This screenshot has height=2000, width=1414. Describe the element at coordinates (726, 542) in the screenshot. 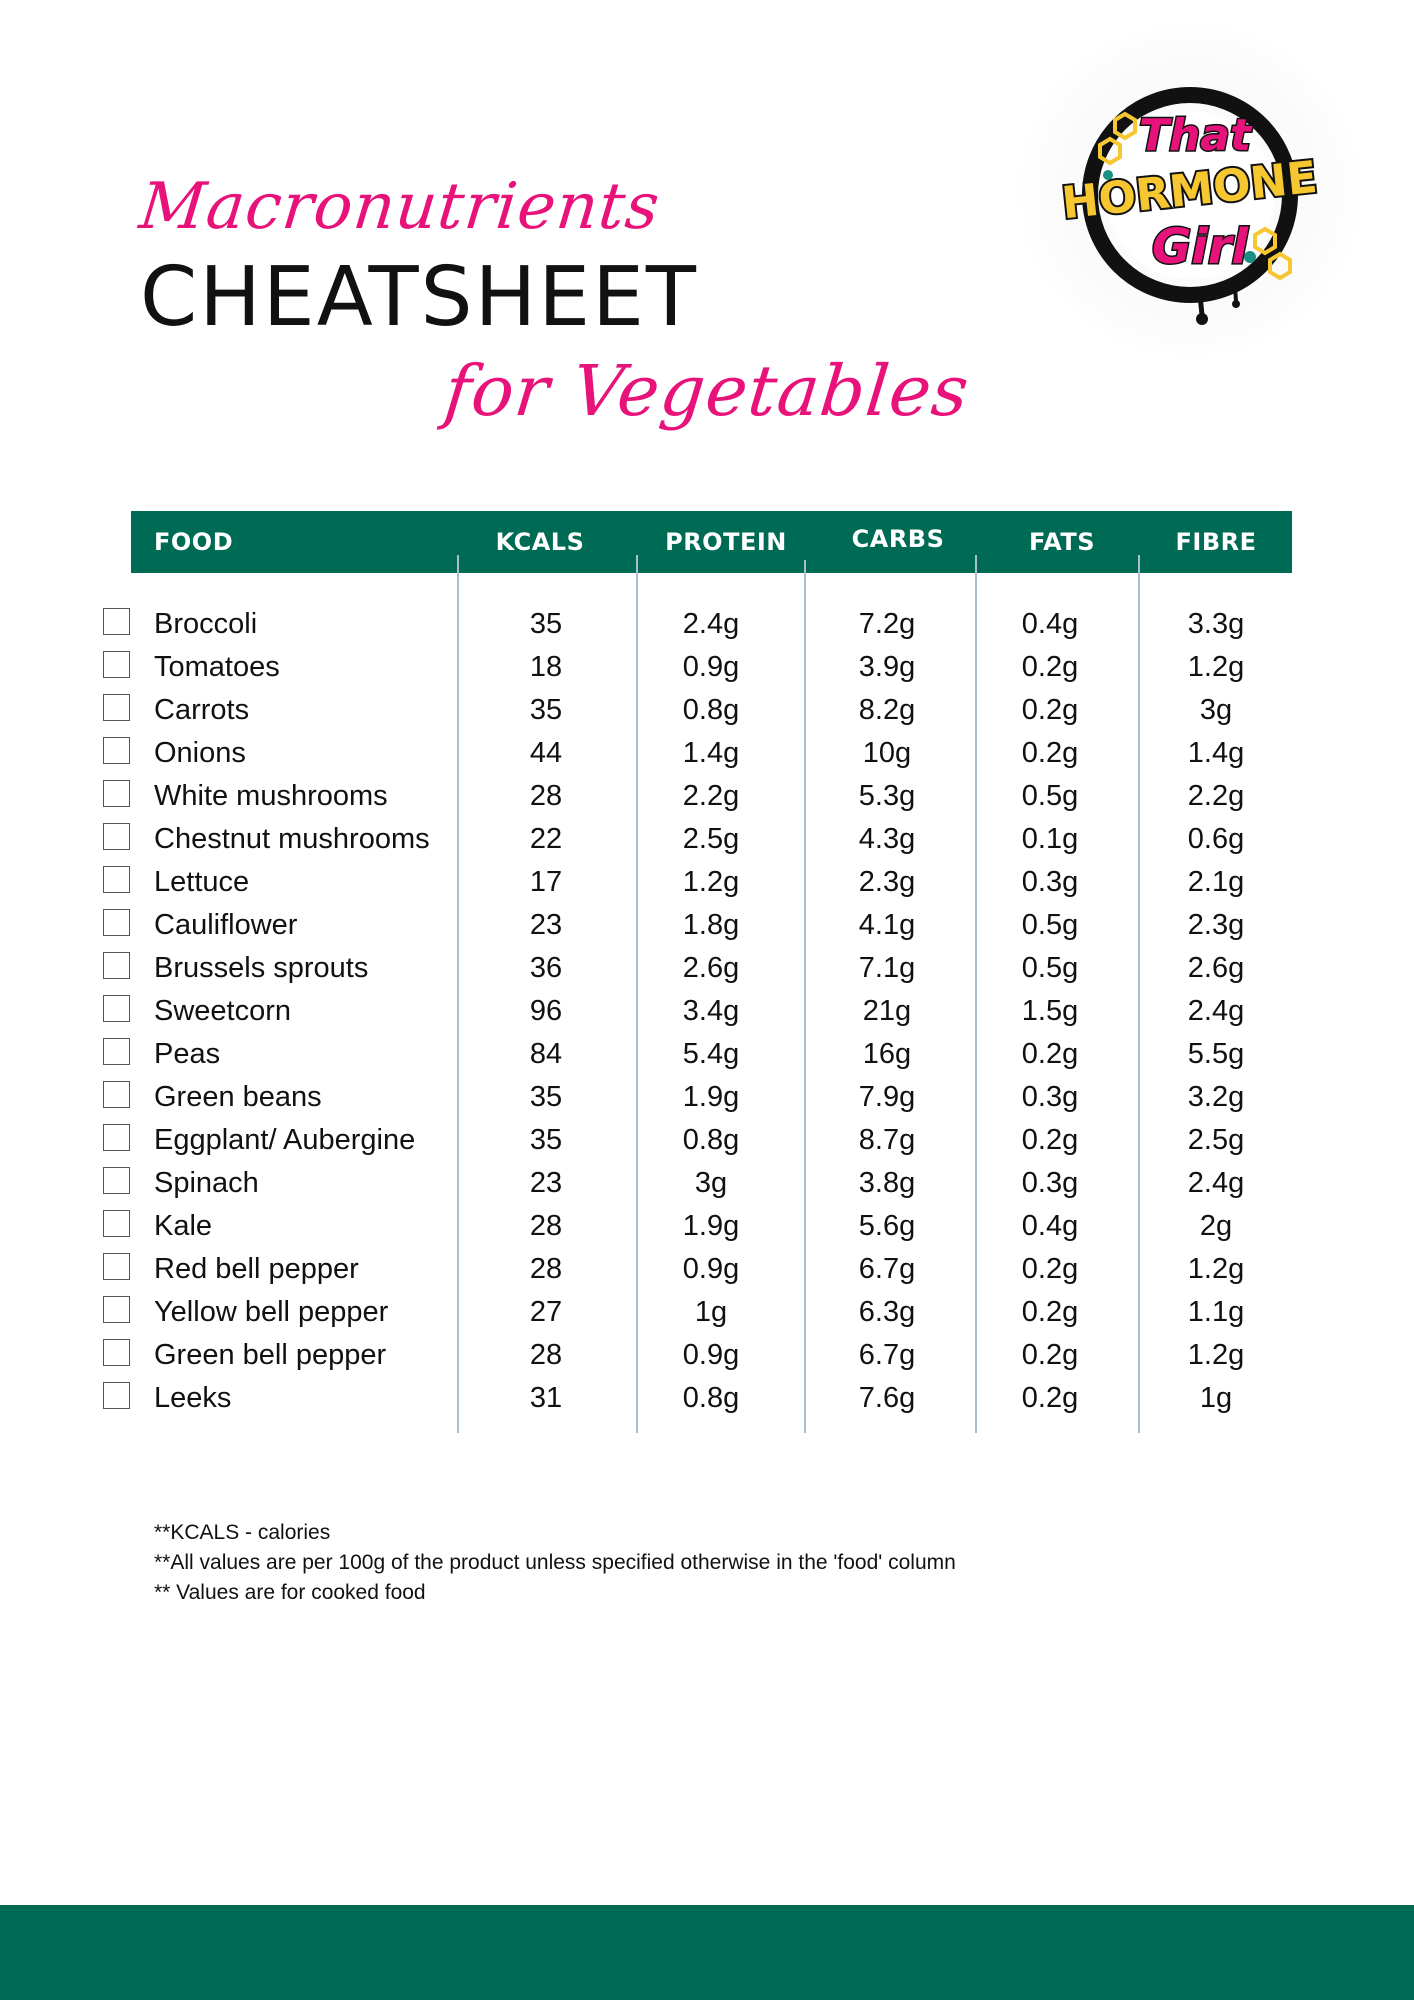

I see `header-protein: PROTEIN` at that location.